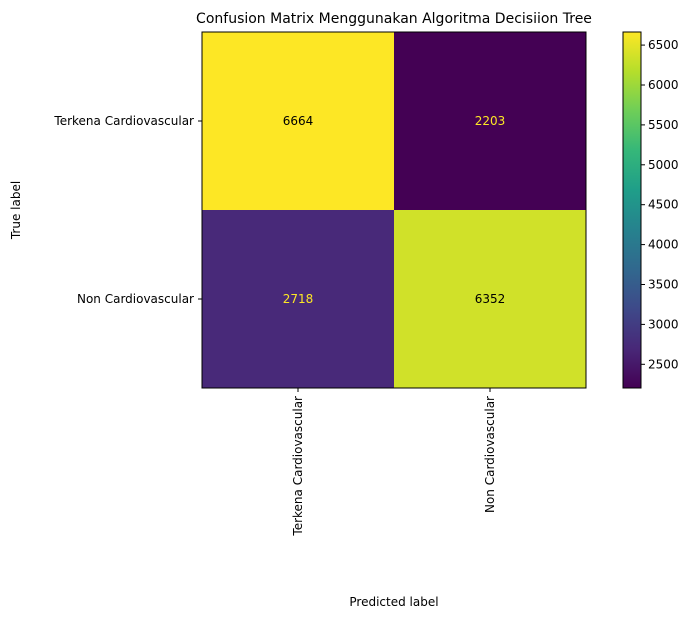 This screenshot has width=699, height=618. What do you see at coordinates (663, 245) in the screenshot?
I see `colorbar-tick-label: 4000` at bounding box center [663, 245].